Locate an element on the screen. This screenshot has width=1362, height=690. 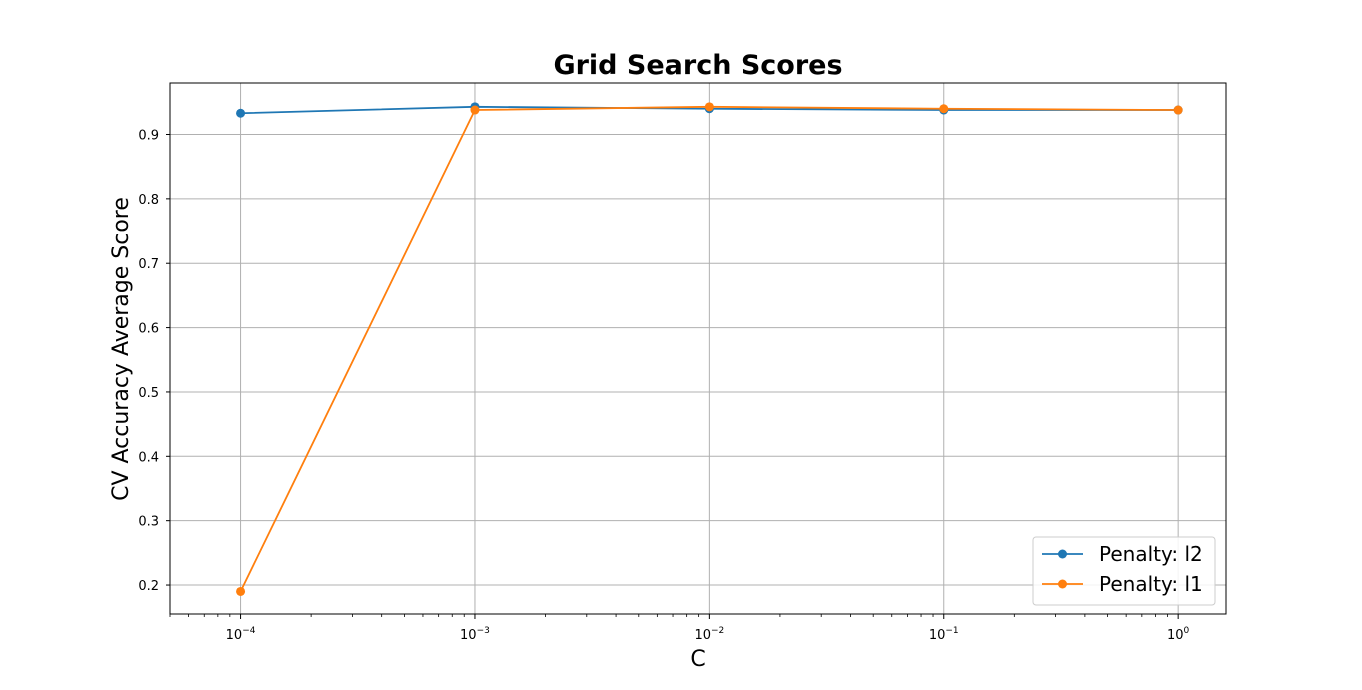
legend-label: Penalty: l2 is located at coordinates (1151, 554).